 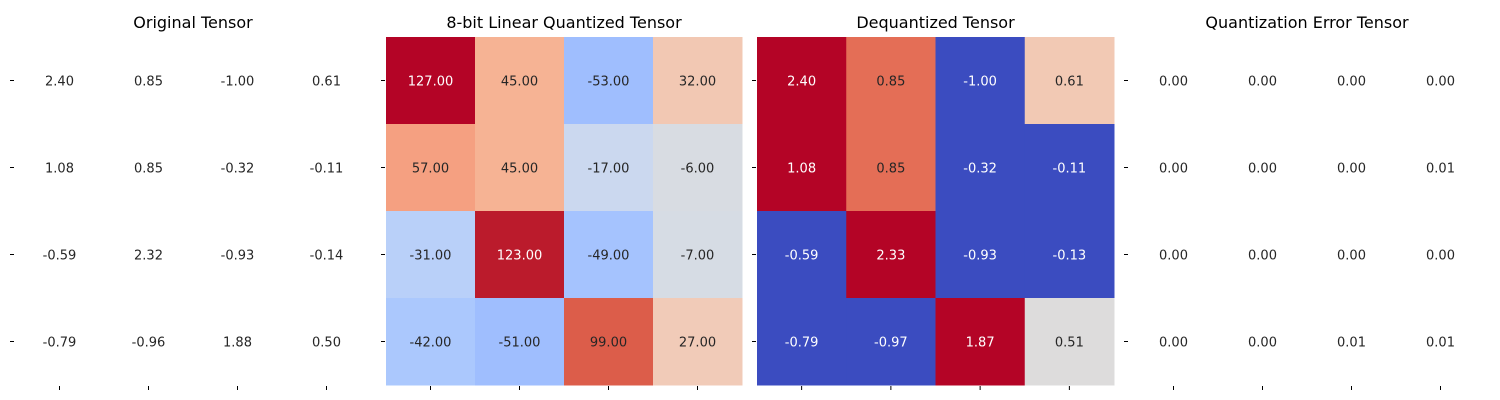 I want to click on cell-value-label: -0.14, so click(x=327, y=256).